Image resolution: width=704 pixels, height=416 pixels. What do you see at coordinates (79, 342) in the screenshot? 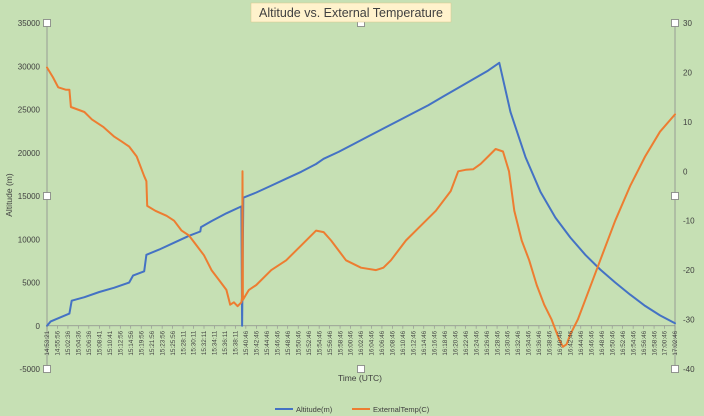
I see `x-tick-label: 15:04:36` at bounding box center [79, 342].